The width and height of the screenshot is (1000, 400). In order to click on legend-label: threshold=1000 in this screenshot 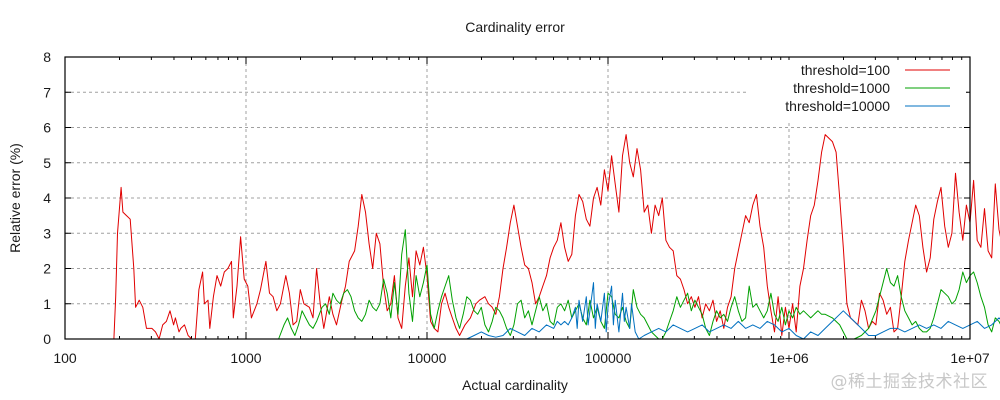, I will do `click(841, 88)`.